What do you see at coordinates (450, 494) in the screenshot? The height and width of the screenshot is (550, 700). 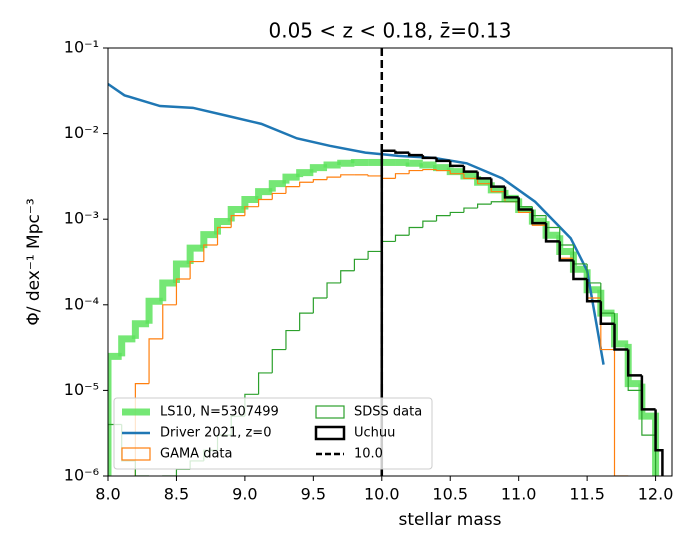 I see `x-tick-label: 10.5` at bounding box center [450, 494].